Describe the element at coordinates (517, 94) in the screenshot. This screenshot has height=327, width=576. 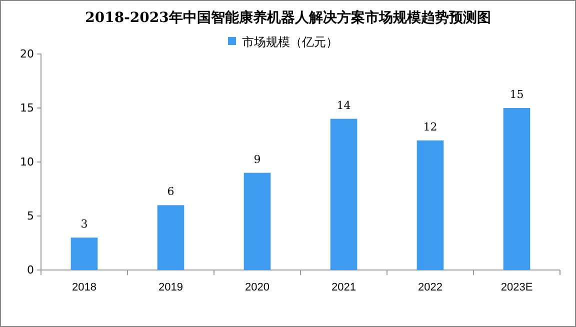
I see `data-label: 15` at that location.